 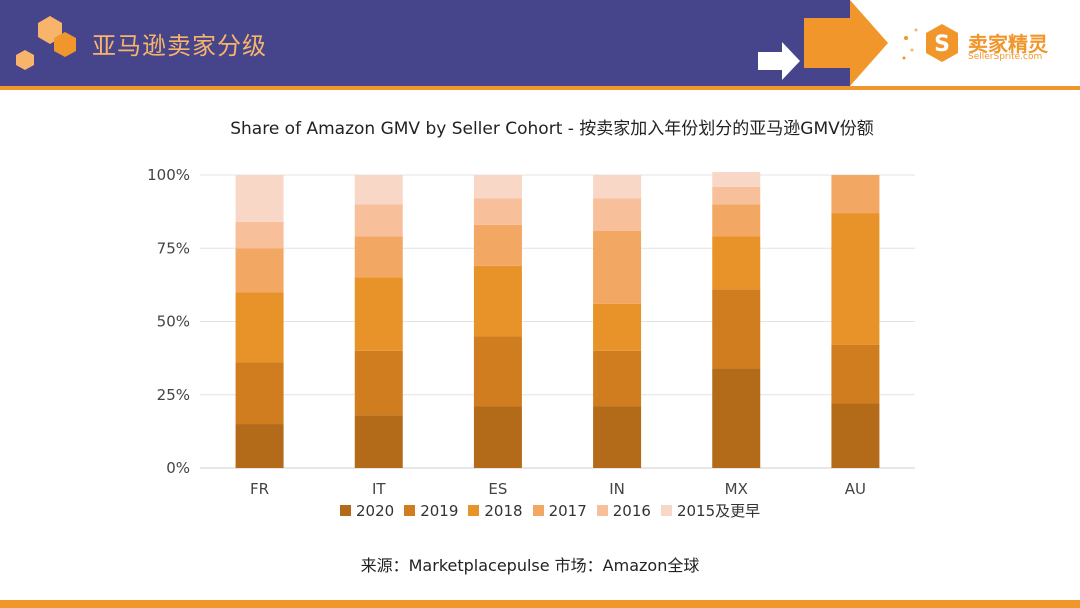 I want to click on svg-text: S, so click(x=942, y=44).